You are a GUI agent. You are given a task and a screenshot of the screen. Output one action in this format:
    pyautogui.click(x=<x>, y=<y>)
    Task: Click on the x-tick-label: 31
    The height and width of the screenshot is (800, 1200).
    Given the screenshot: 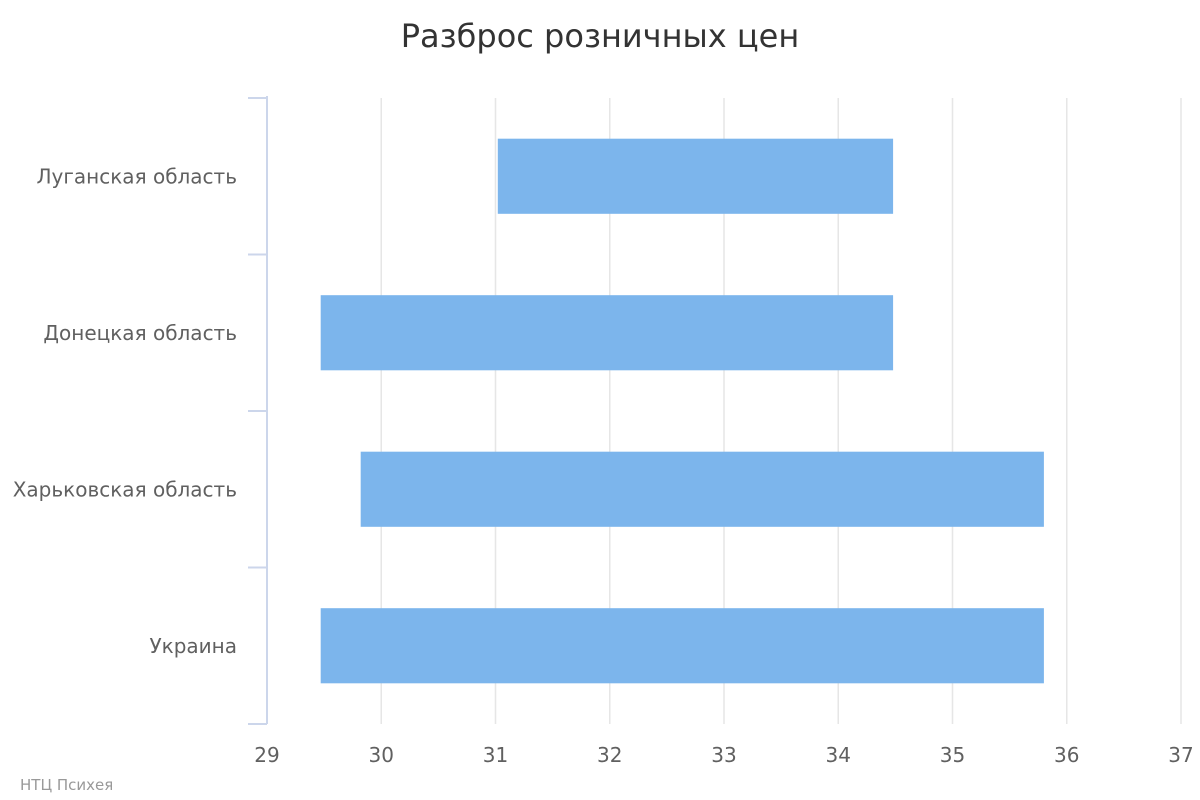 What is the action you would take?
    pyautogui.click(x=495, y=755)
    